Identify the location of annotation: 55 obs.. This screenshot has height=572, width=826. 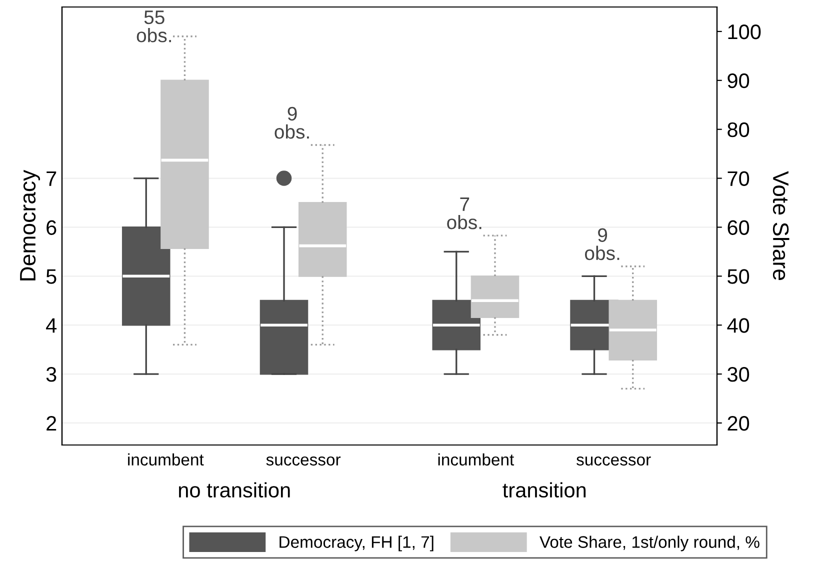
(153, 26).